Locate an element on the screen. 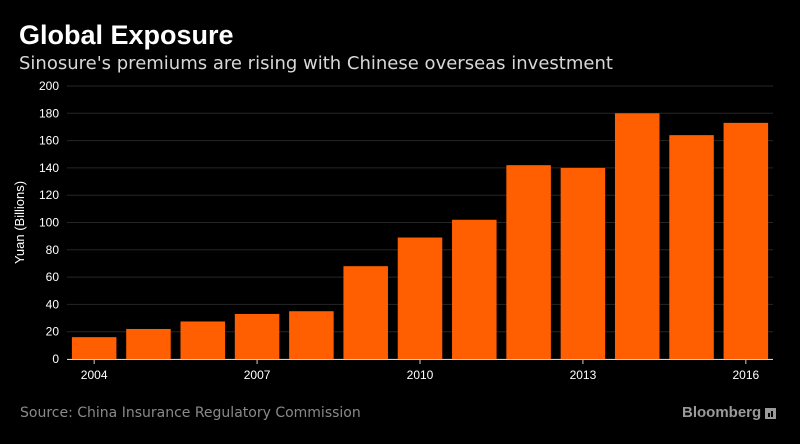 This screenshot has width=800, height=444. y-tick-label-80: 80 is located at coordinates (53, 250).